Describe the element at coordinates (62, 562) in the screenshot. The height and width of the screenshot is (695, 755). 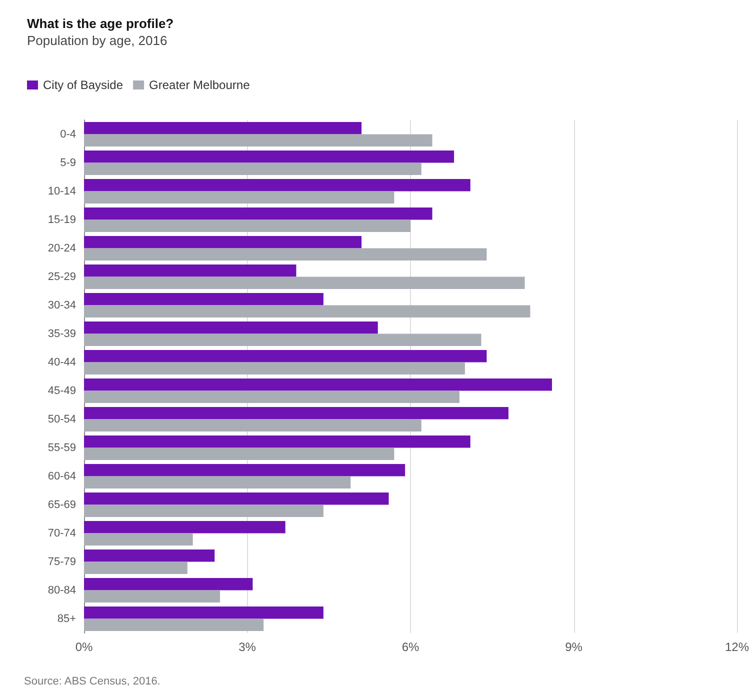
I see `y-tick-label: 75-79` at that location.